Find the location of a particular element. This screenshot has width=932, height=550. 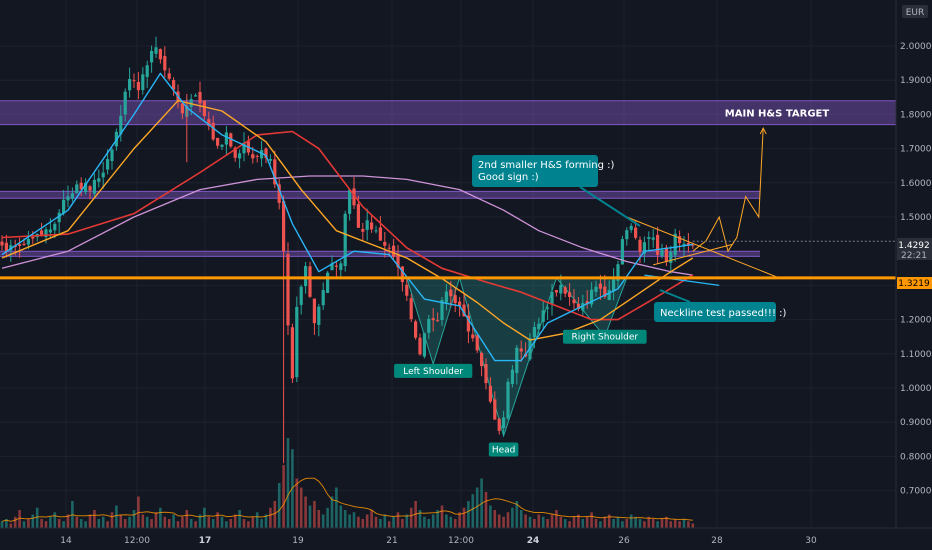

pattern-label-box is located at coordinates (433, 370).